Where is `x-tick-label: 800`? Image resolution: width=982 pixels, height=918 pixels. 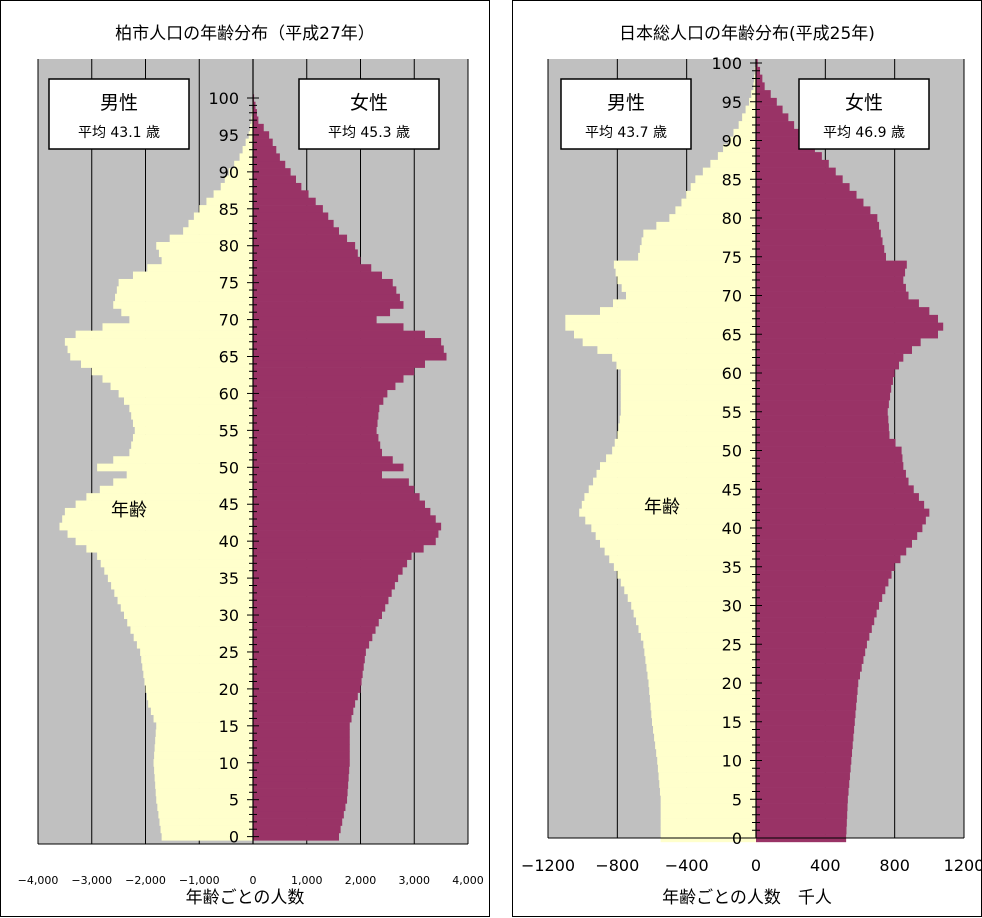 x-tick-label: 800 is located at coordinates (894, 865).